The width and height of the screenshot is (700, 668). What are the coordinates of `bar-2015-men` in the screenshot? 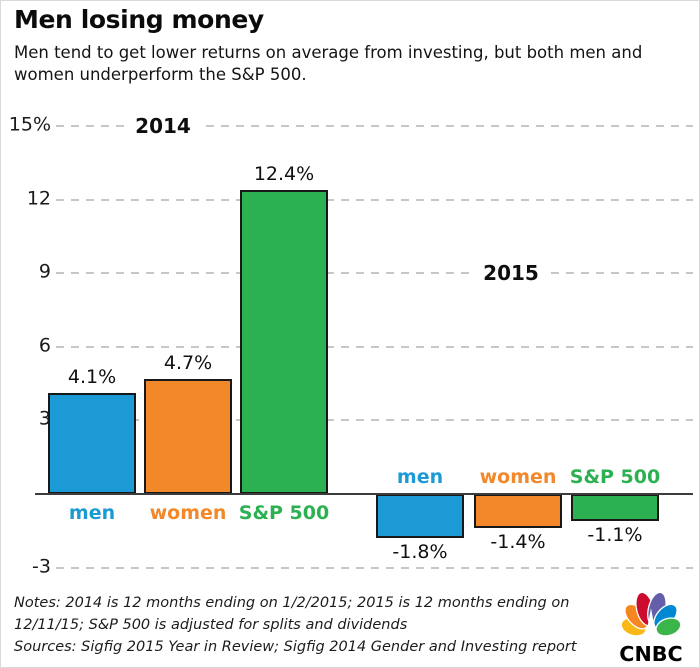 It's located at (420, 516).